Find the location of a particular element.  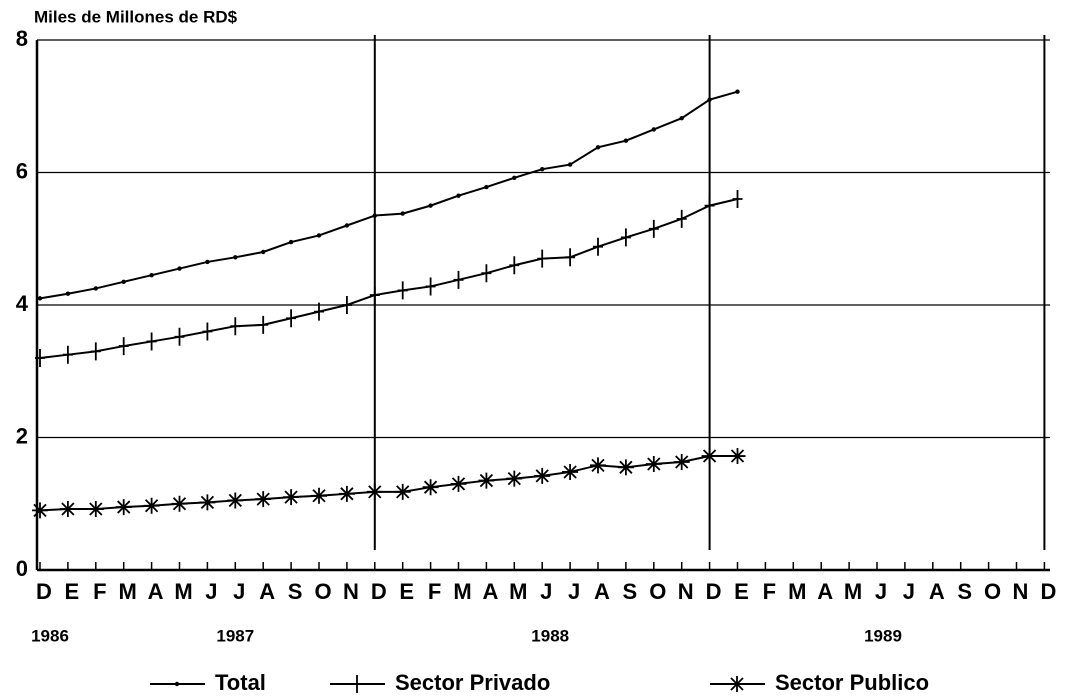

year-label: 1988 is located at coordinates (550, 635).